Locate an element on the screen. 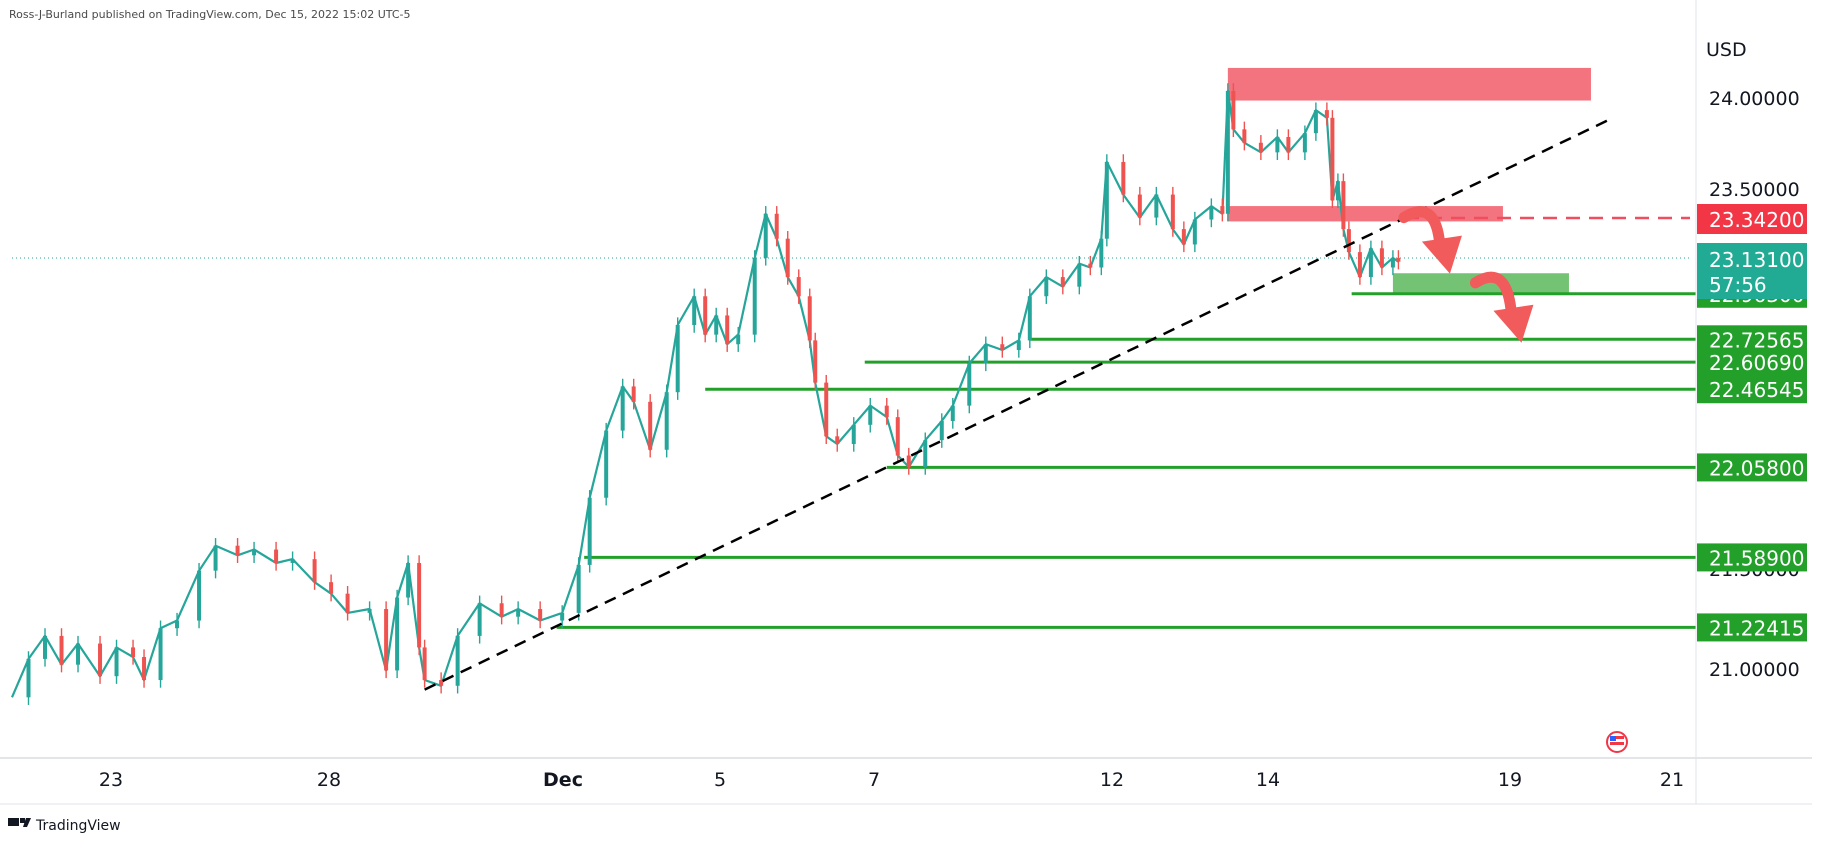 This screenshot has width=1824, height=845. time-tick-5: 5 is located at coordinates (720, 780).